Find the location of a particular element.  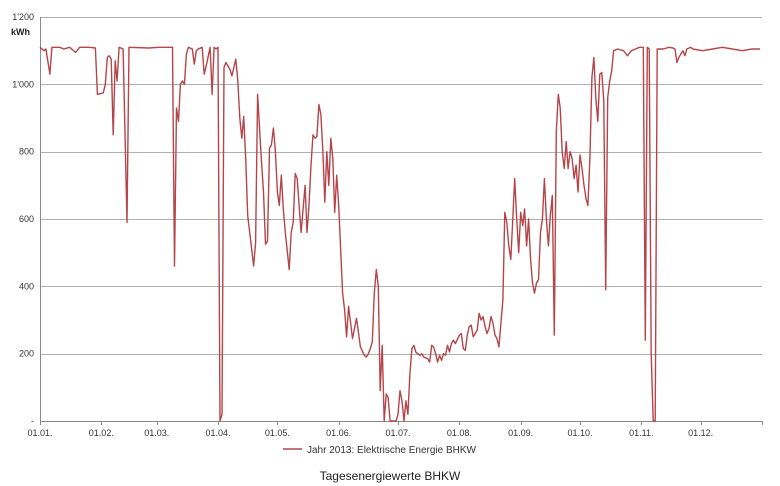

x-tick-label: 01.04. is located at coordinates (218, 433).